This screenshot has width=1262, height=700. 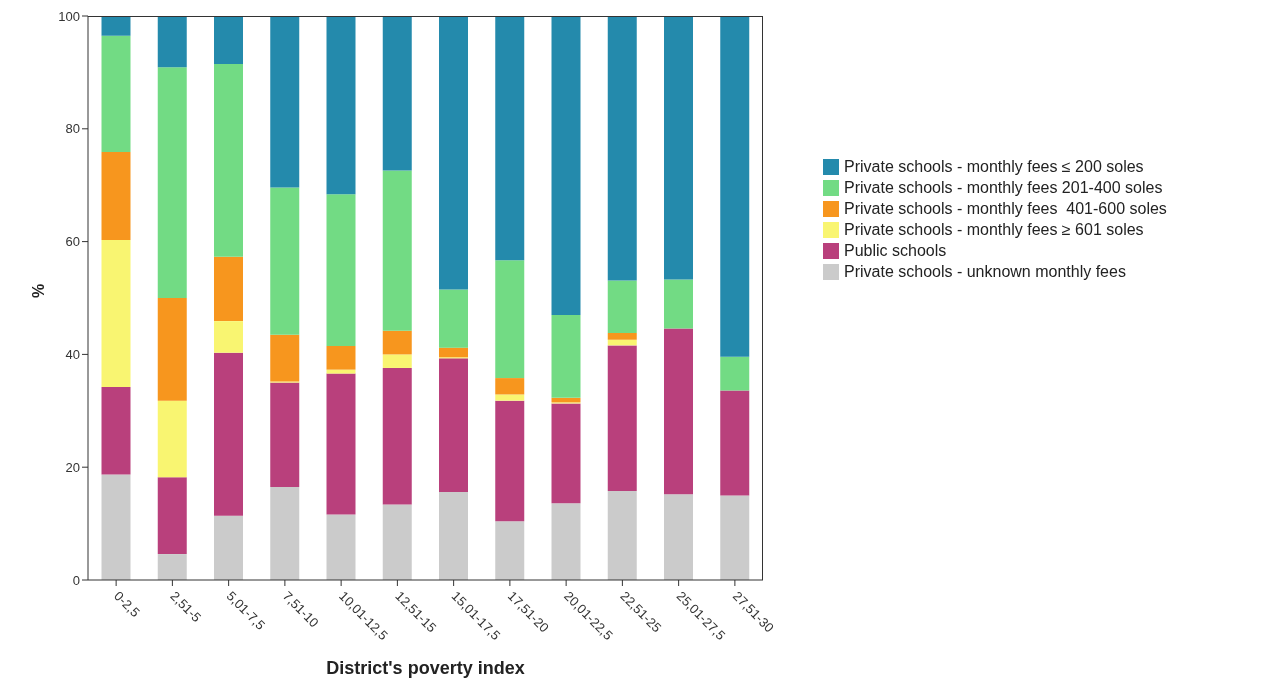 What do you see at coordinates (72, 355) in the screenshot?
I see `y-tick-label: 40` at bounding box center [72, 355].